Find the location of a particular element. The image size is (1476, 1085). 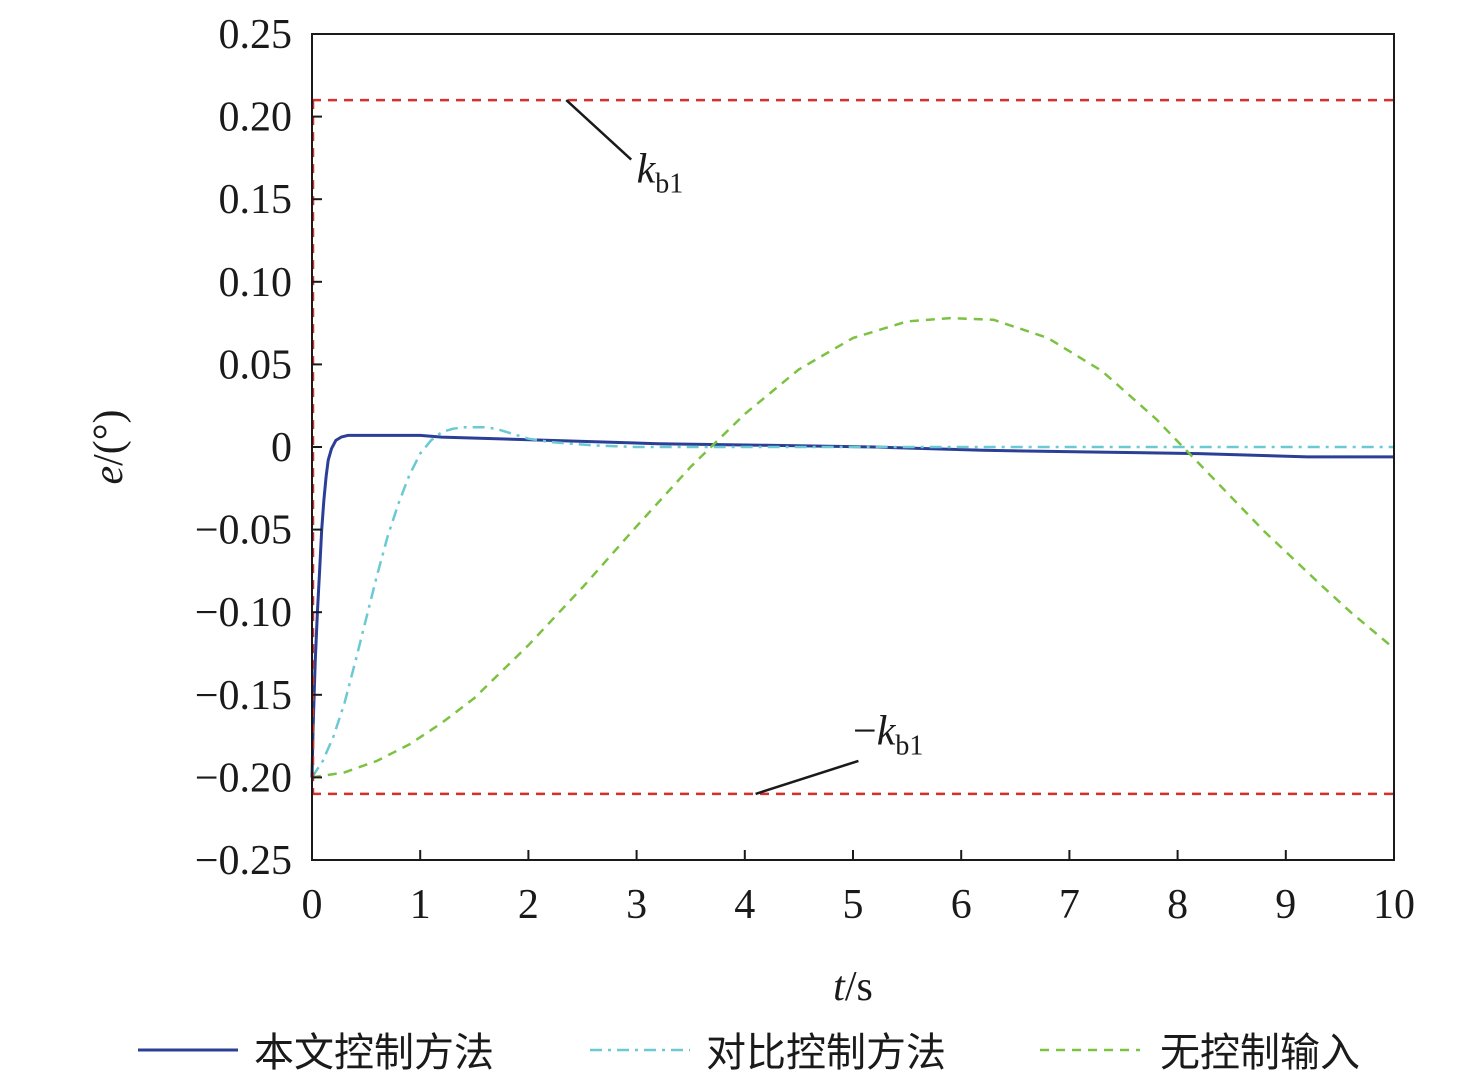

x-tick-label: 10 is located at coordinates (1394, 905).